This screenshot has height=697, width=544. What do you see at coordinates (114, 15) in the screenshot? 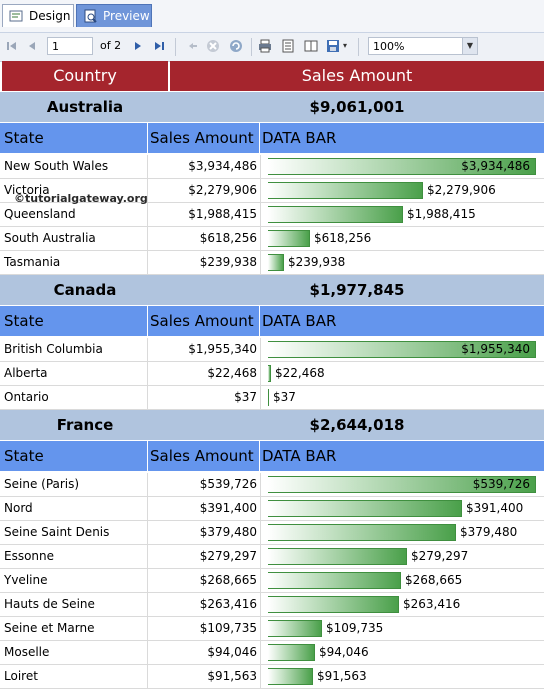
I see `tab-preview: Preview` at bounding box center [114, 15].